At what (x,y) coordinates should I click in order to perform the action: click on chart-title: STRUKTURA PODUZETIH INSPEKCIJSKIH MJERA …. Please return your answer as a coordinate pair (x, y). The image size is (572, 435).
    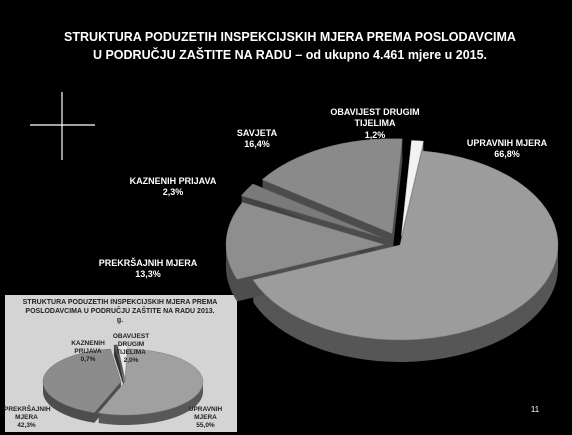
    Looking at the image, I should click on (290, 46).